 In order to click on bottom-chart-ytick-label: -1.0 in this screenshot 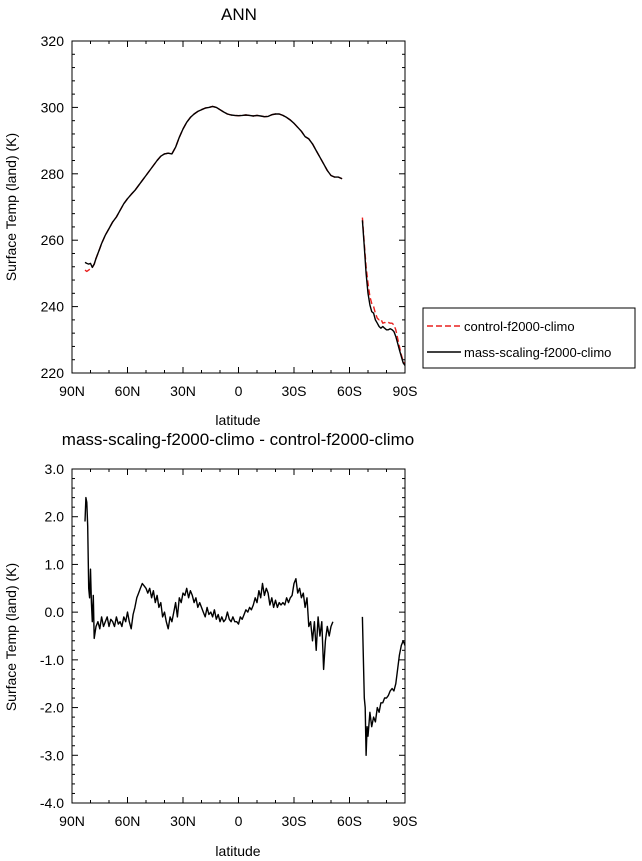, I will do `click(52, 660)`.